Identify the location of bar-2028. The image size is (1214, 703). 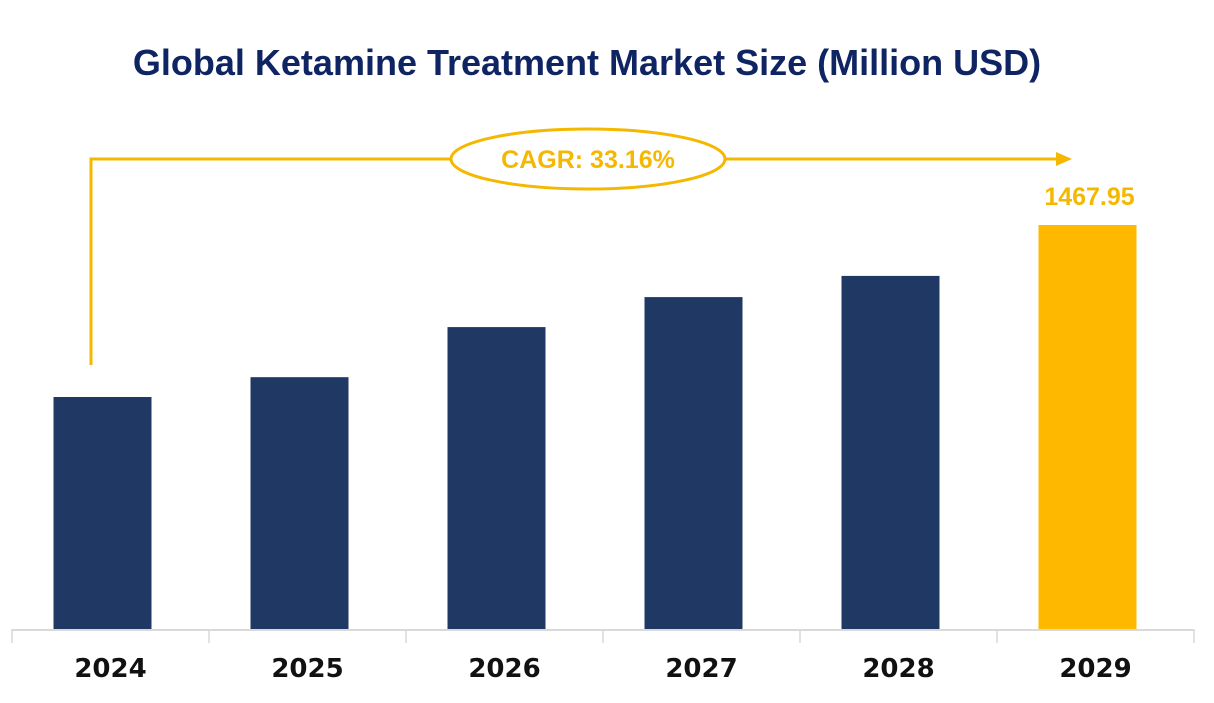
(890, 452).